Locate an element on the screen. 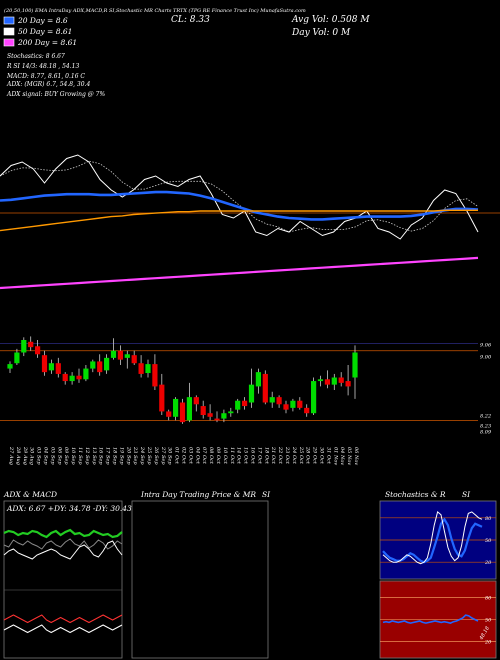 This screenshot has width=500, height=660. date-tick-label: 23 Sep is located at coordinates (135, 455).